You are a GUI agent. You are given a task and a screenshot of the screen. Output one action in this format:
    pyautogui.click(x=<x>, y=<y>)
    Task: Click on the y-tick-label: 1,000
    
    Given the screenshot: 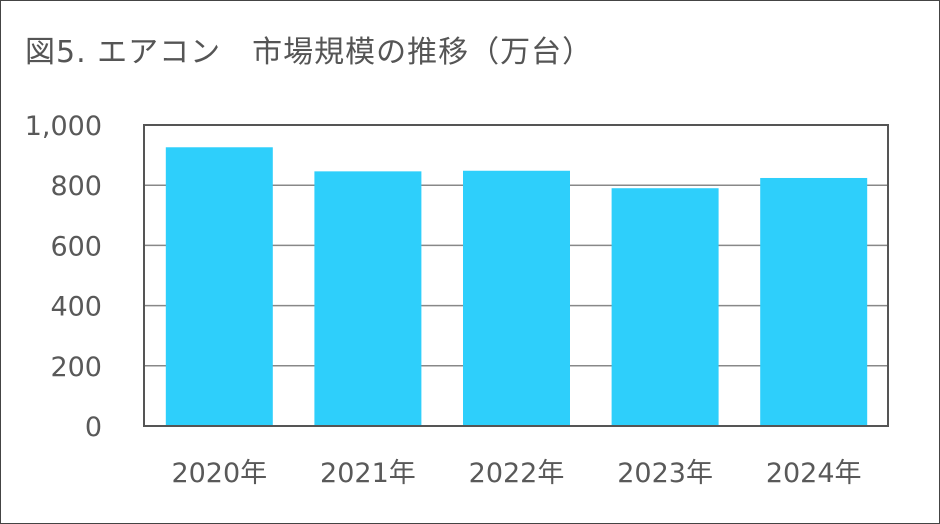 What is the action you would take?
    pyautogui.click(x=63, y=126)
    